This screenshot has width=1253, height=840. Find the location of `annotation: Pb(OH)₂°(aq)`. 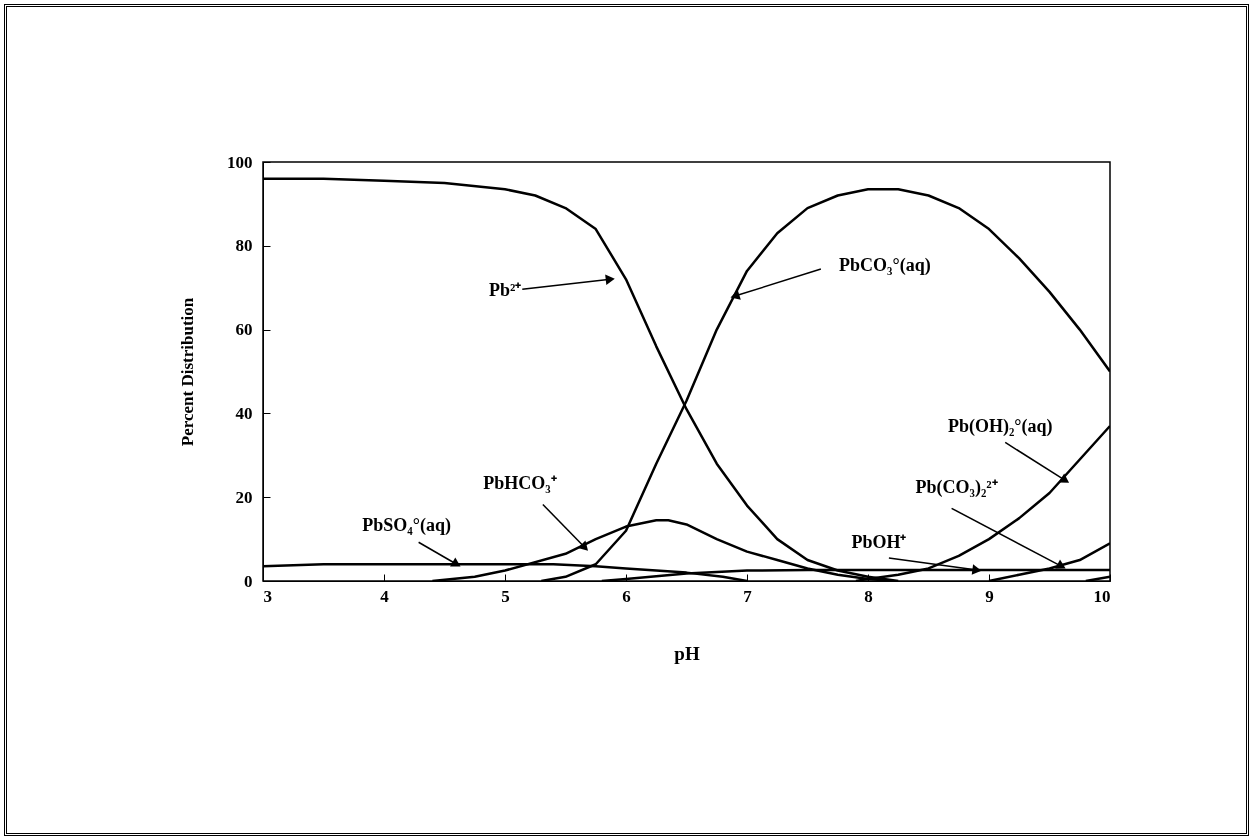

annotation: Pb(OH)₂°(aq) is located at coordinates (1000, 427).